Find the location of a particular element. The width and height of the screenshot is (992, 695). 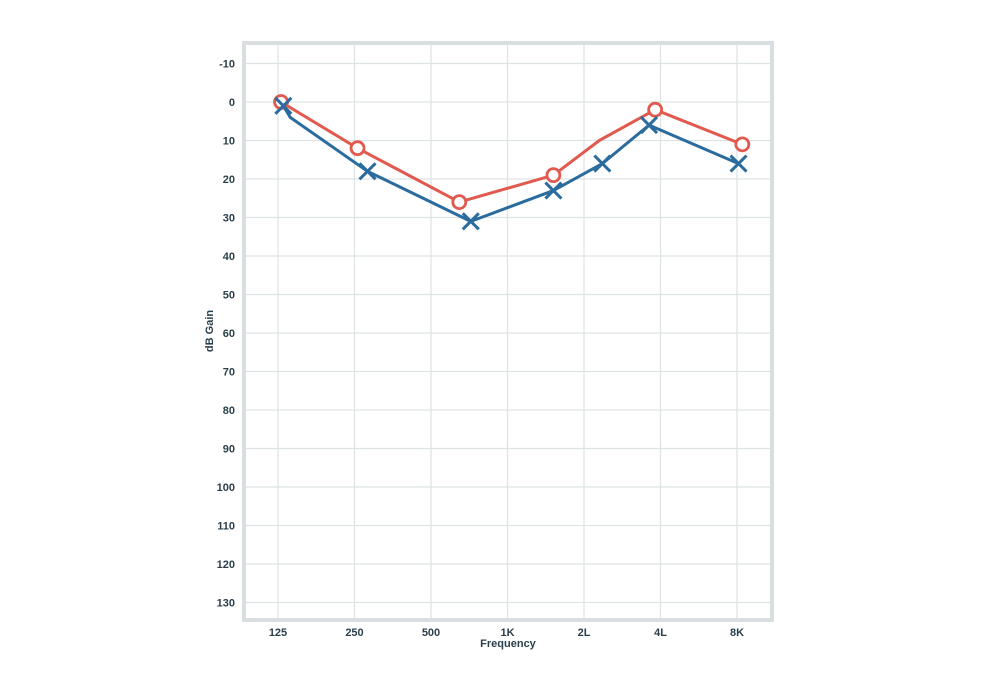

circle-series is located at coordinates (512, 152).